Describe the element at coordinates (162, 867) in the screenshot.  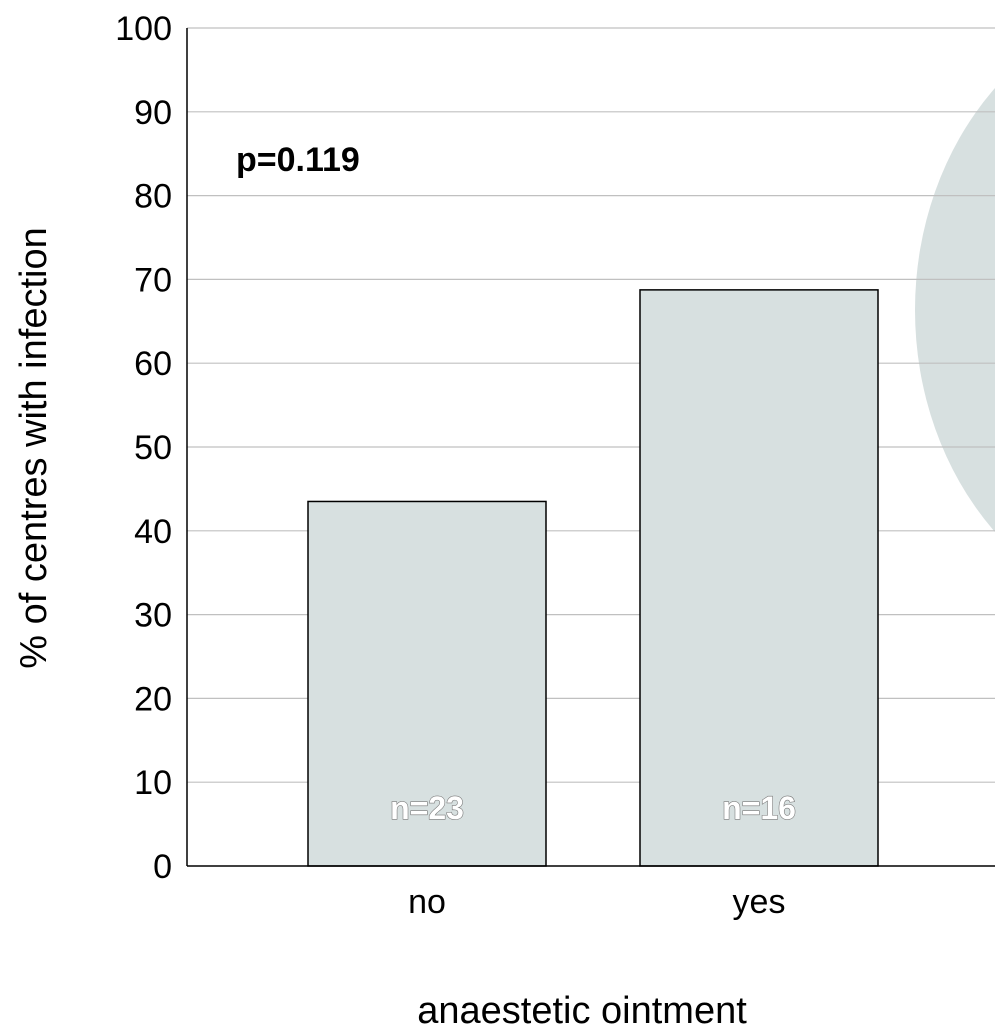
I see `y-tick-label: 0` at that location.